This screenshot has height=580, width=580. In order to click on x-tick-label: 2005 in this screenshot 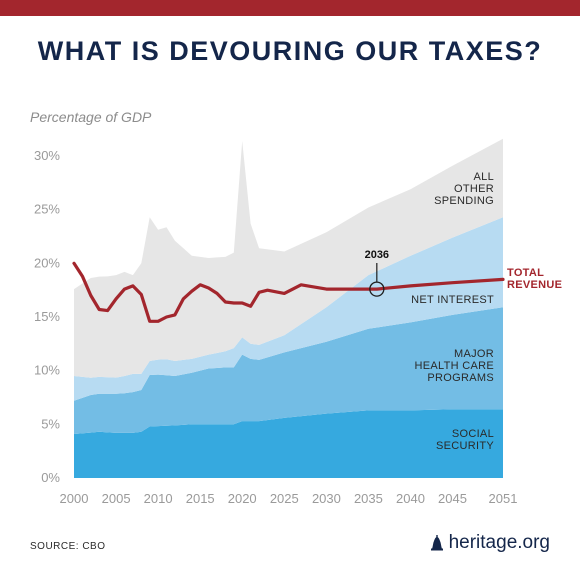, I will do `click(116, 498)`.